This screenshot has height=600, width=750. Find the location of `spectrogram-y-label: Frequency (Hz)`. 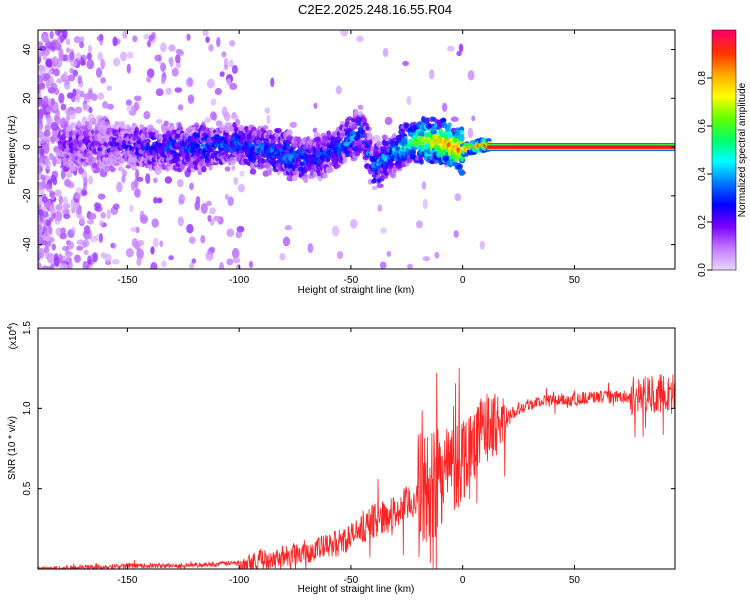

spectrogram-y-label: Frequency (Hz) is located at coordinates (12, 150).